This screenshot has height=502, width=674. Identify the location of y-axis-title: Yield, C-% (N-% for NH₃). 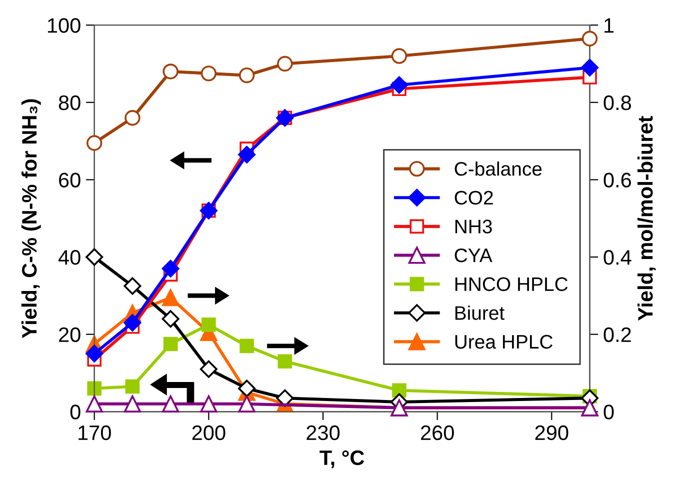
(31, 218).